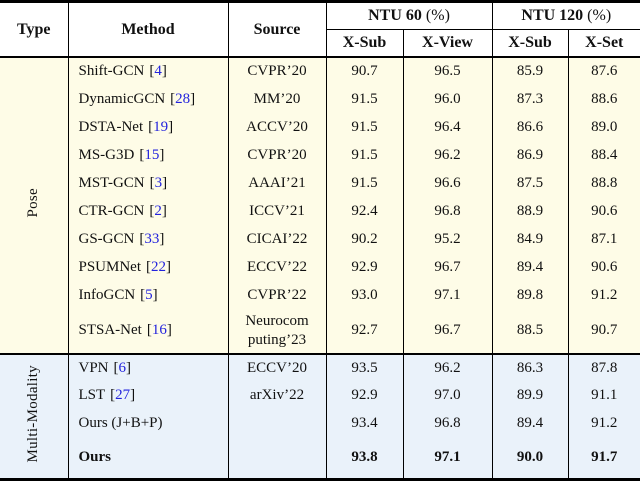 Image resolution: width=640 pixels, height=484 pixels. I want to click on citation-link: 27, so click(123, 395).